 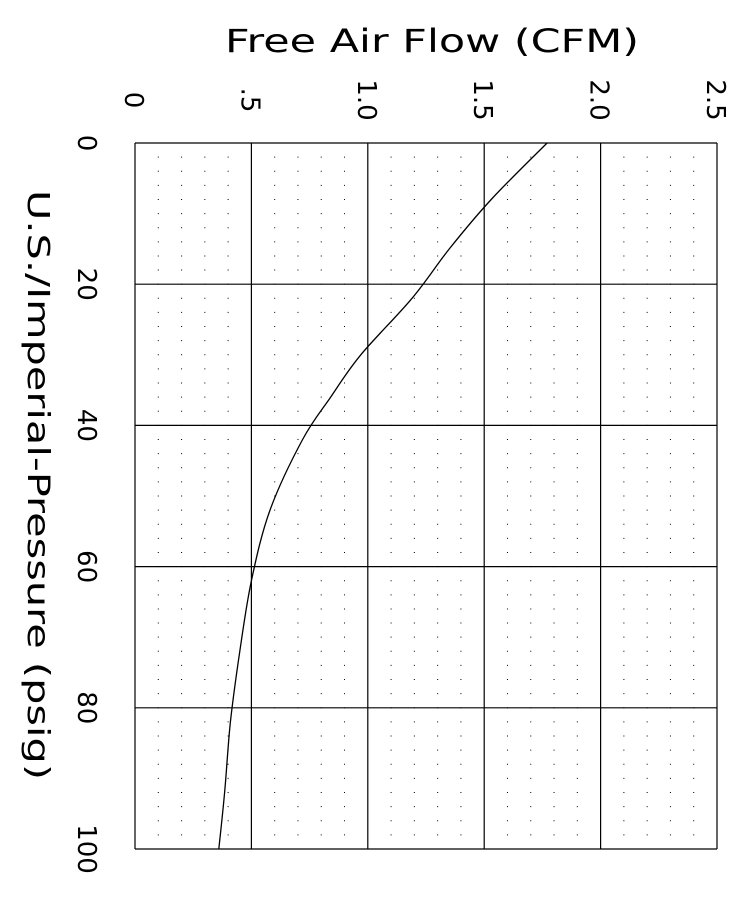 What do you see at coordinates (37, 485) in the screenshot?
I see `y-axis-label: U.S./Imperial-Pressure (psig)` at bounding box center [37, 485].